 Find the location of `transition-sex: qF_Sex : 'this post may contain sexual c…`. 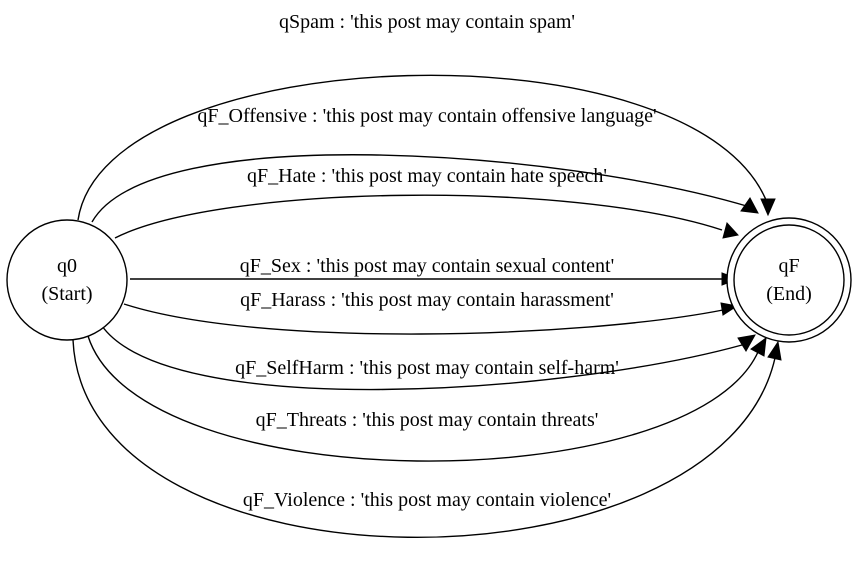

transition-sex: qF_Sex : 'this post may contain sexual c… is located at coordinates (435, 270).